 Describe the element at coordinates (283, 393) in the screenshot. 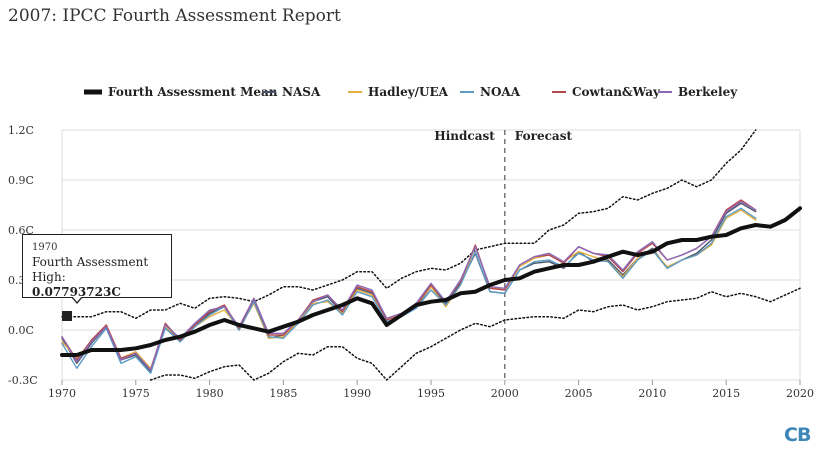

I see `x-tick-label: 1985` at that location.